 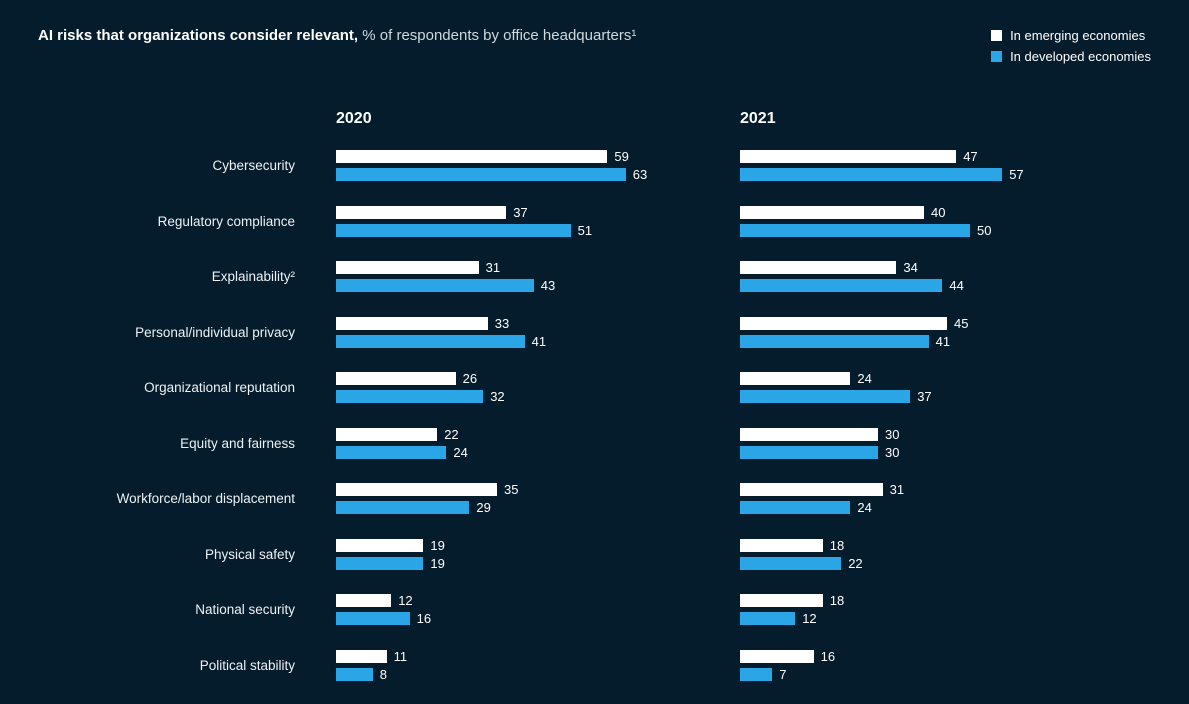 I want to click on bar-line: 40, so click(x=964, y=212).